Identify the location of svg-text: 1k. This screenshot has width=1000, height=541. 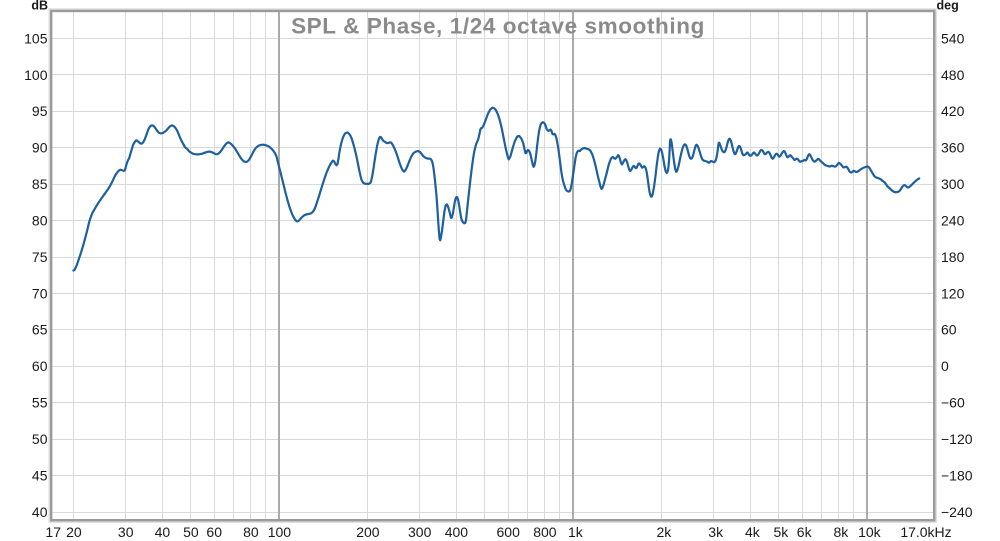
(576, 532).